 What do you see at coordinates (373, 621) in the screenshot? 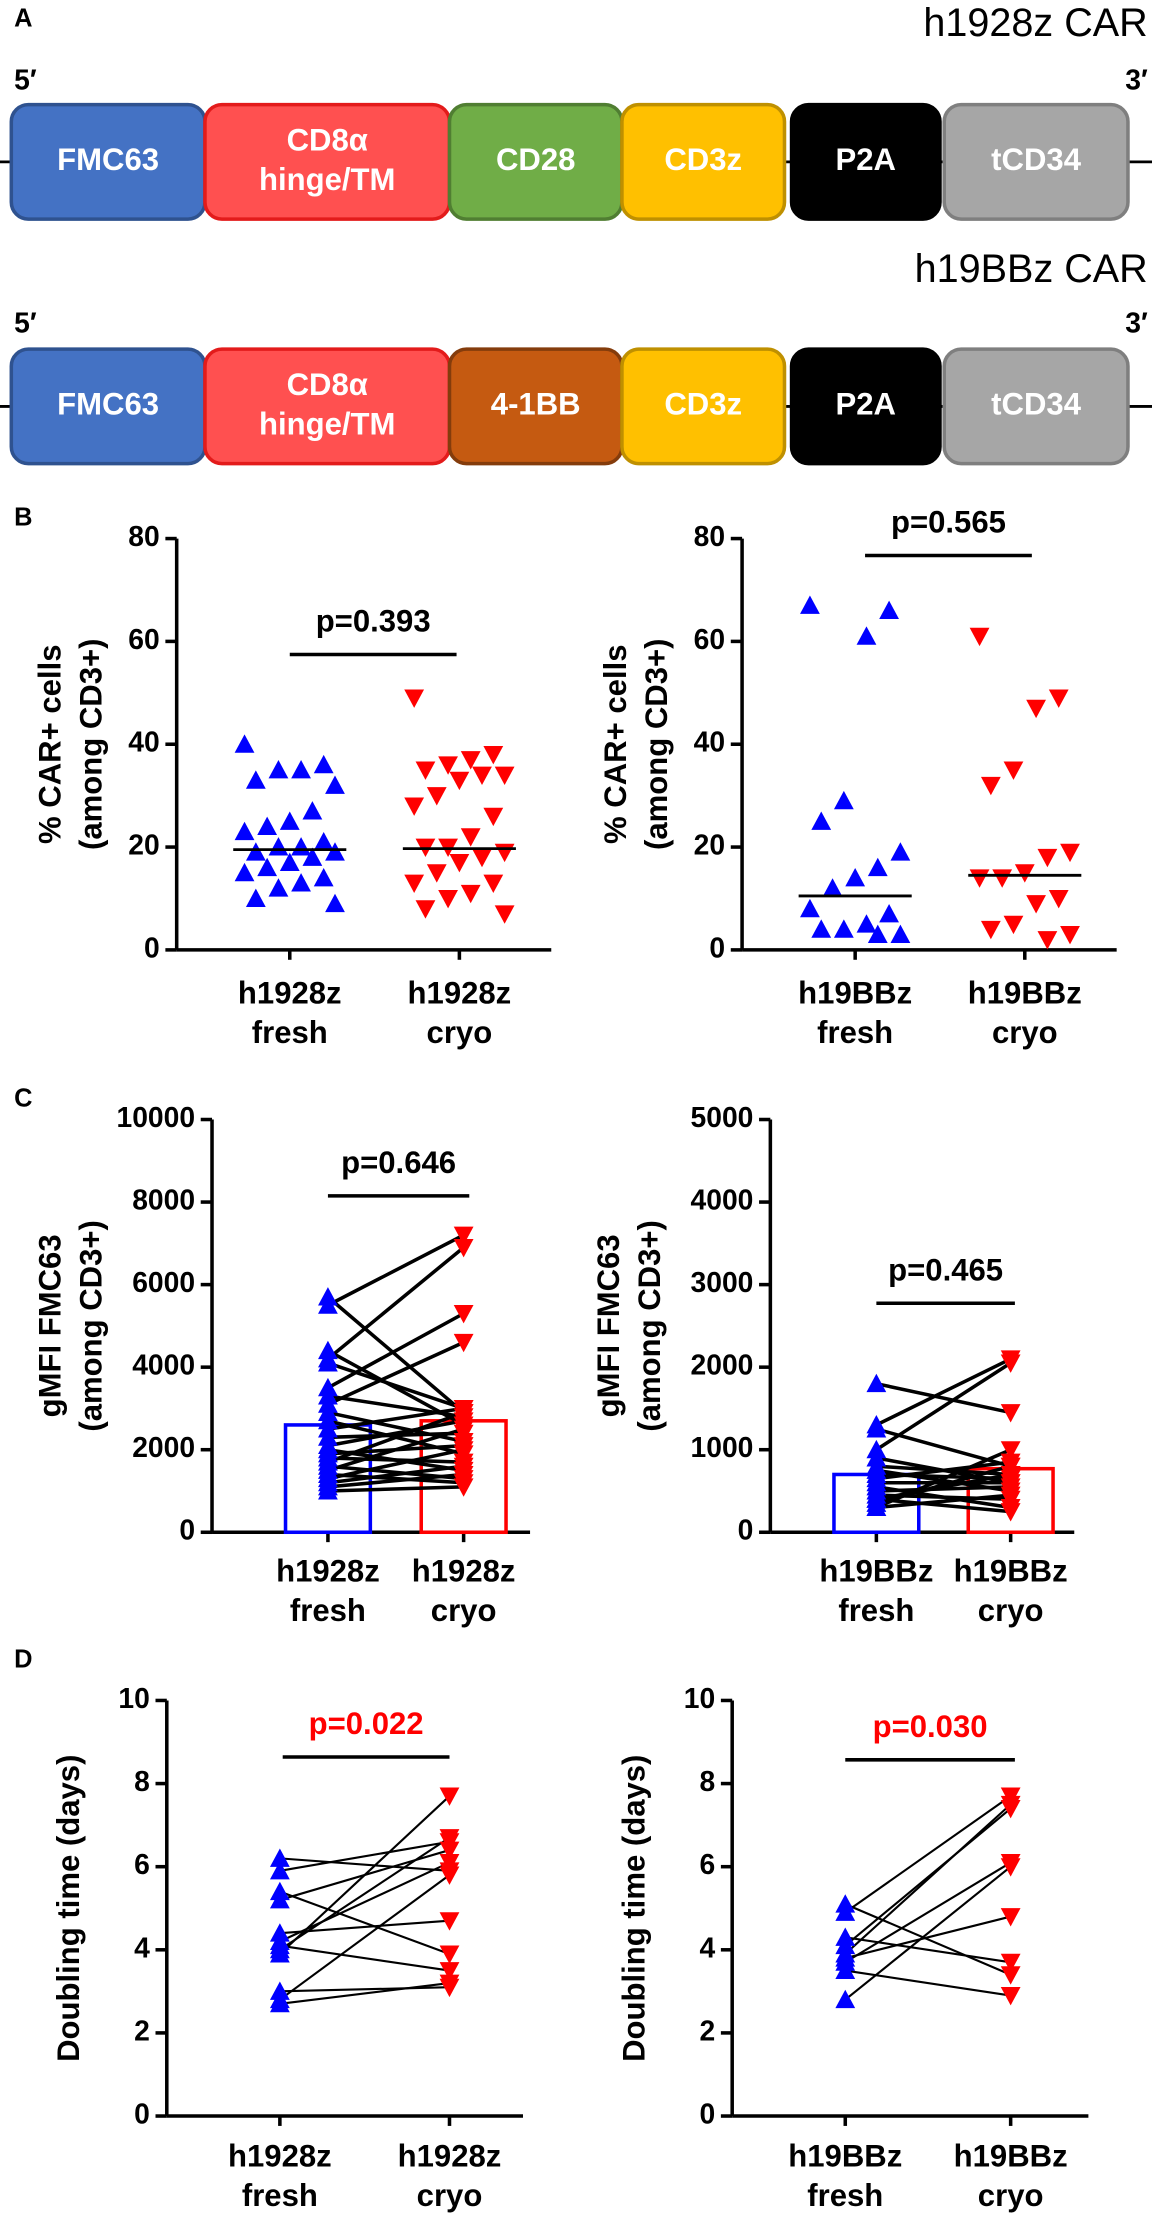
I see `p-value: p=0.393` at bounding box center [373, 621].